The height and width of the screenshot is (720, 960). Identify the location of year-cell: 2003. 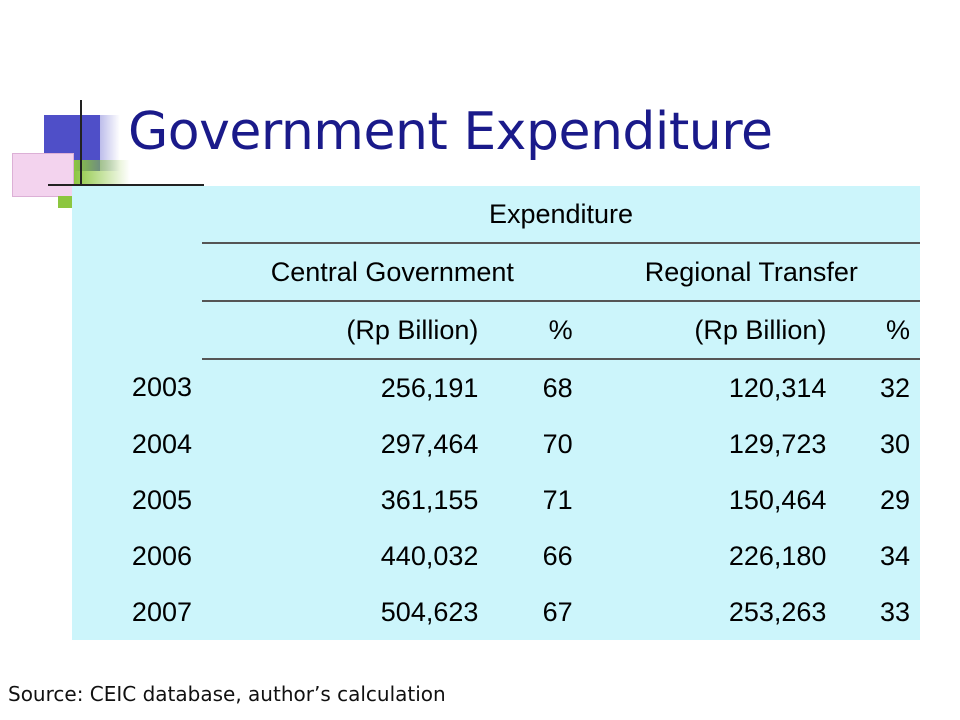
(161, 387).